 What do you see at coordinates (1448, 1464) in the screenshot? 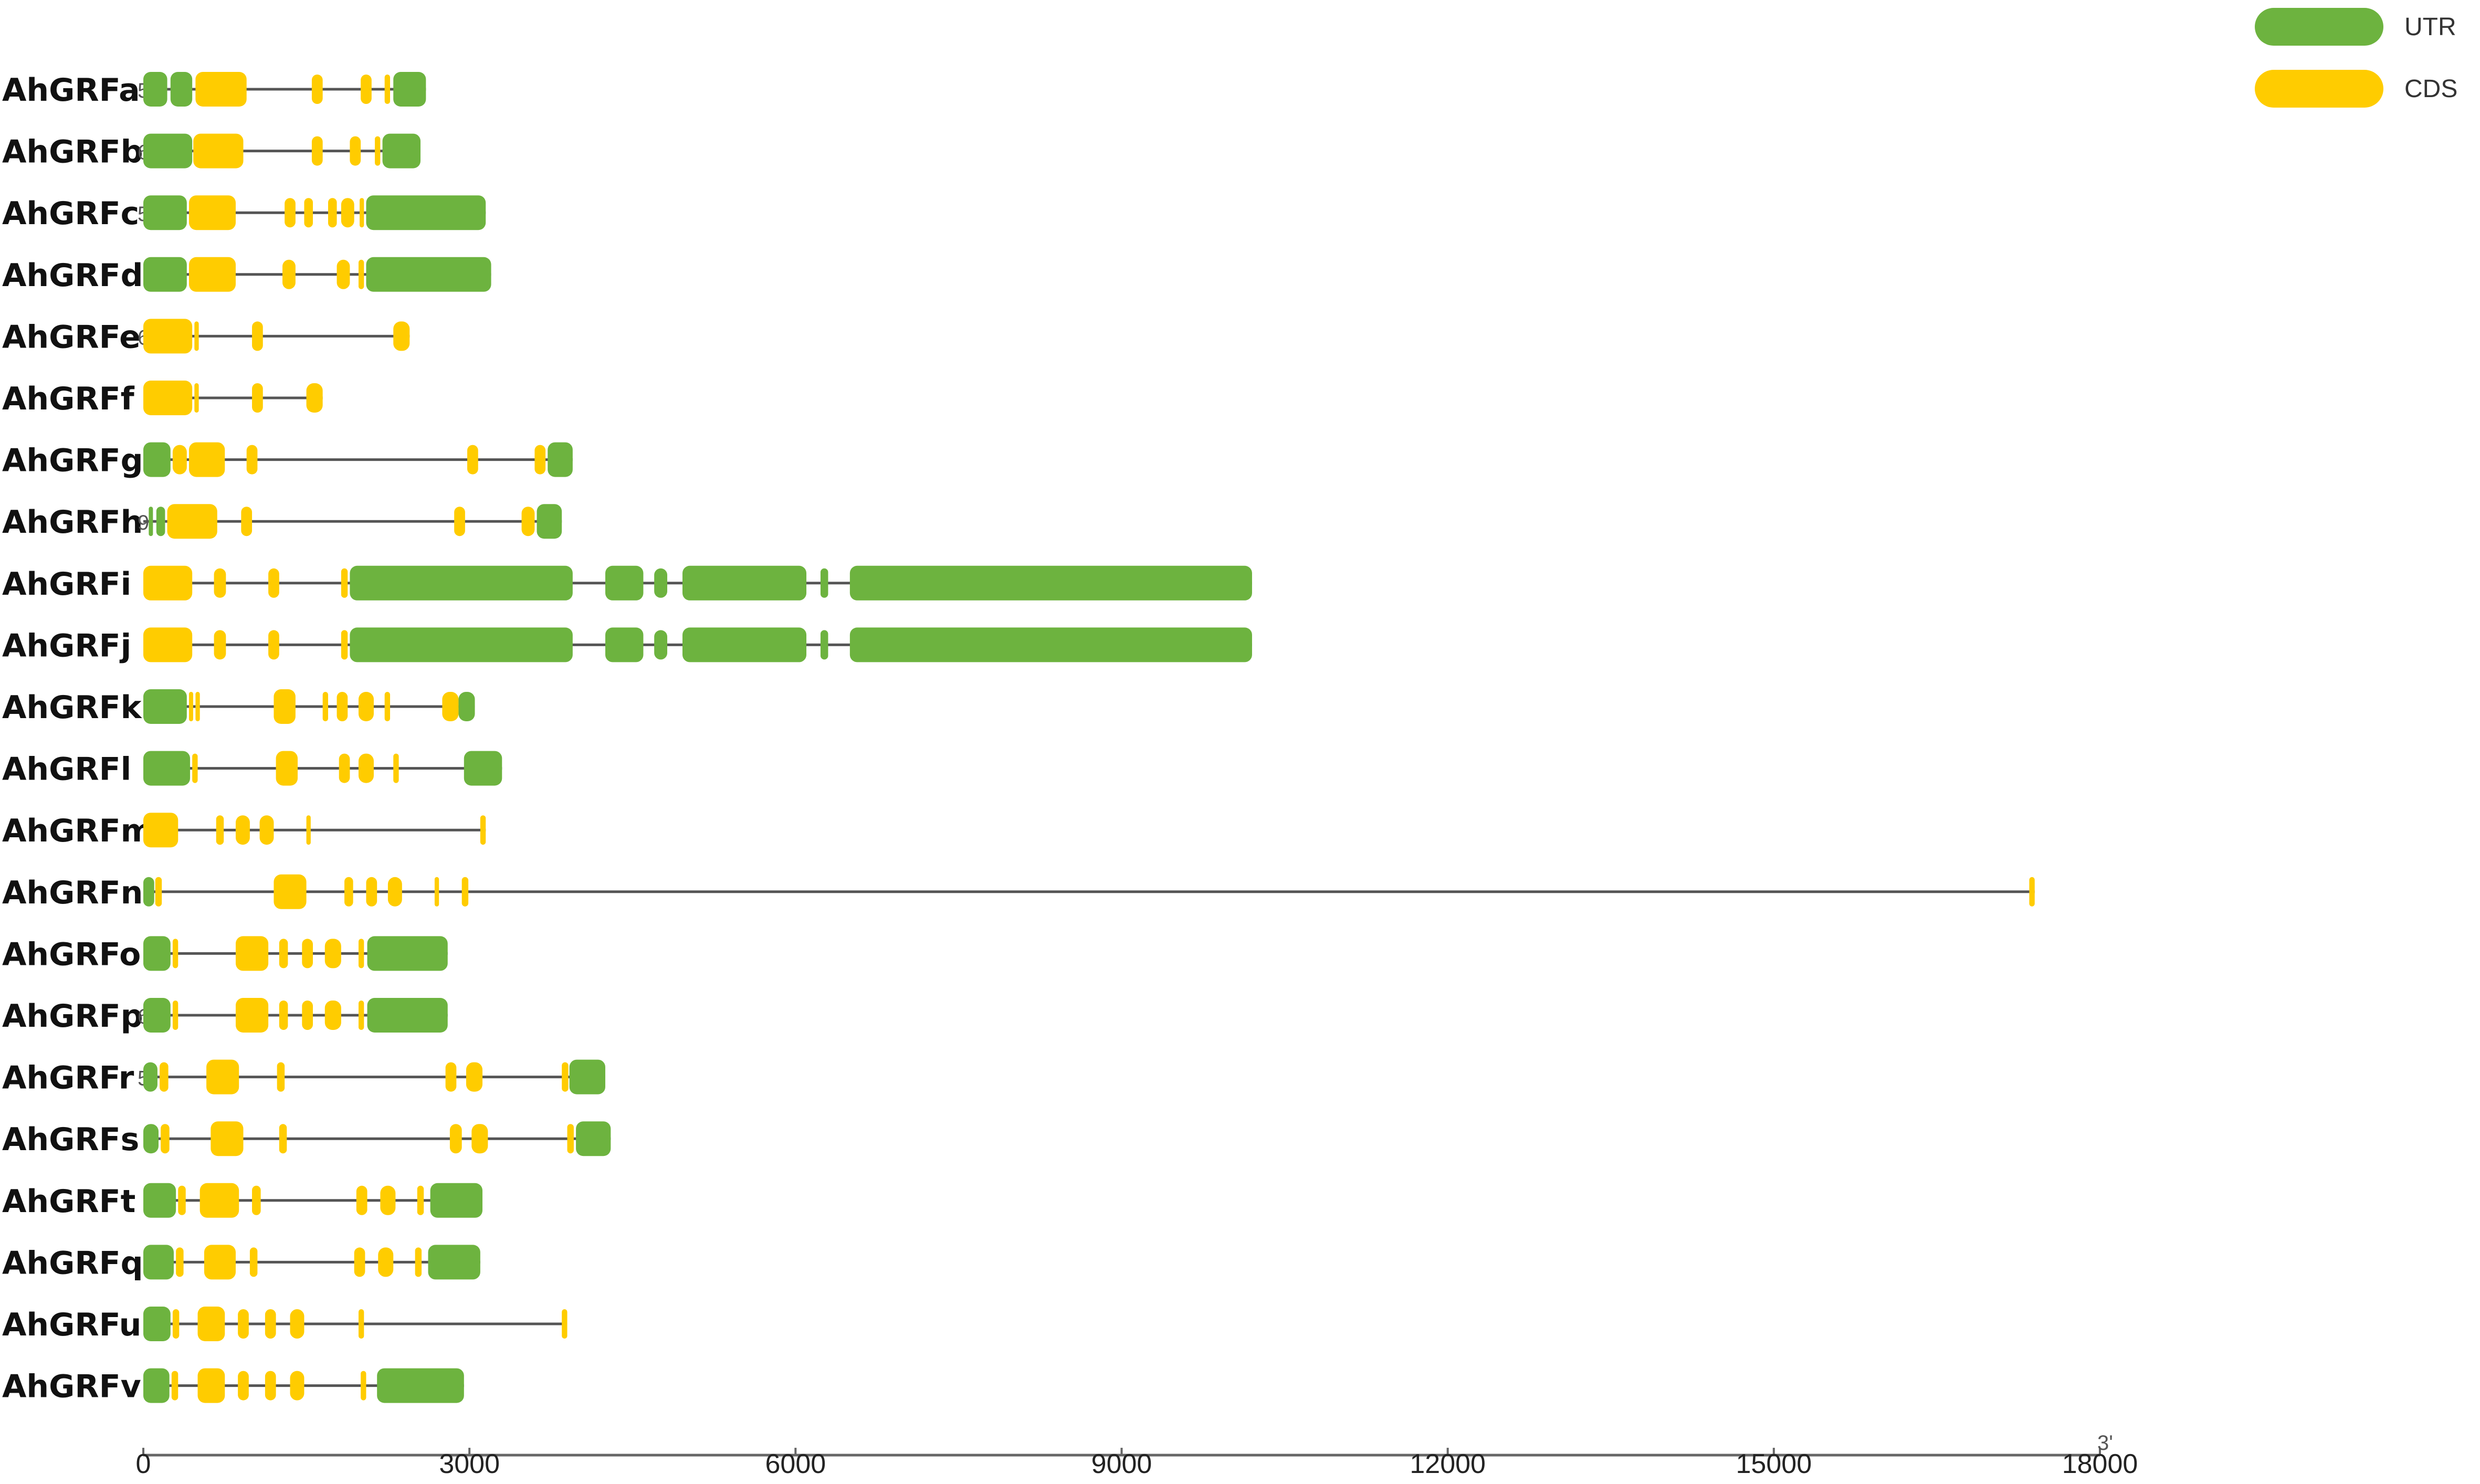
I see `axis-tick-label: 12000` at bounding box center [1448, 1464].